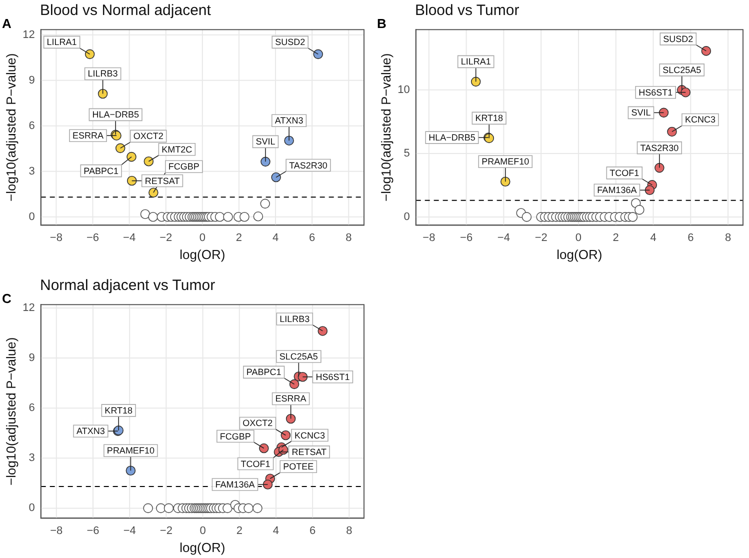 The width and height of the screenshot is (749, 558). What do you see at coordinates (31, 171) in the screenshot?
I see `y-tick-label: 3` at bounding box center [31, 171].